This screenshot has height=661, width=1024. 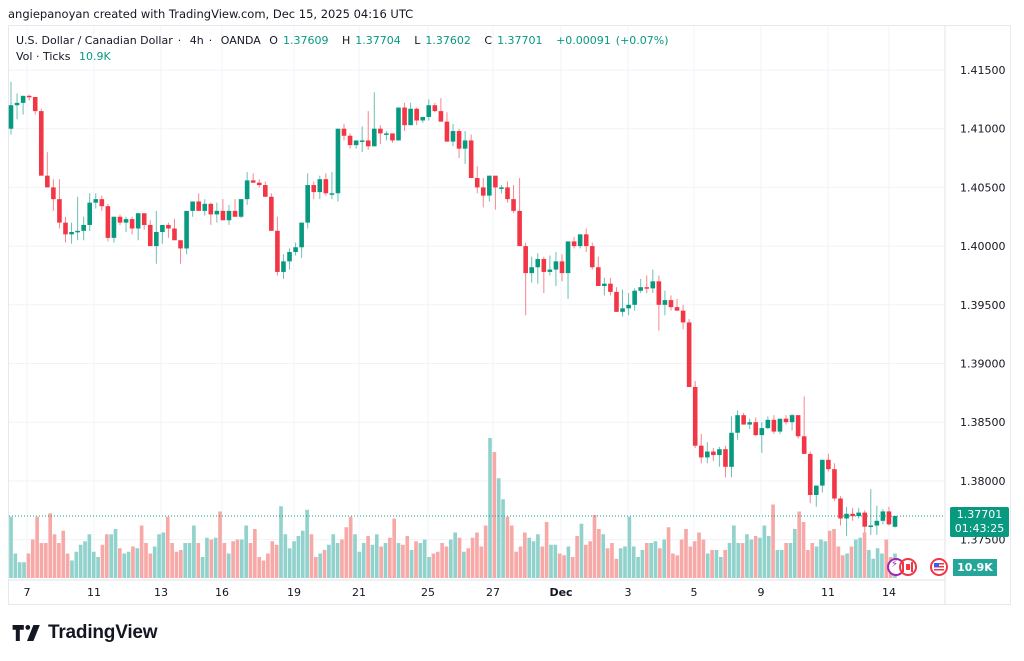 What do you see at coordinates (983, 187) in the screenshot?
I see `y-axis-label: 1.40500` at bounding box center [983, 187].